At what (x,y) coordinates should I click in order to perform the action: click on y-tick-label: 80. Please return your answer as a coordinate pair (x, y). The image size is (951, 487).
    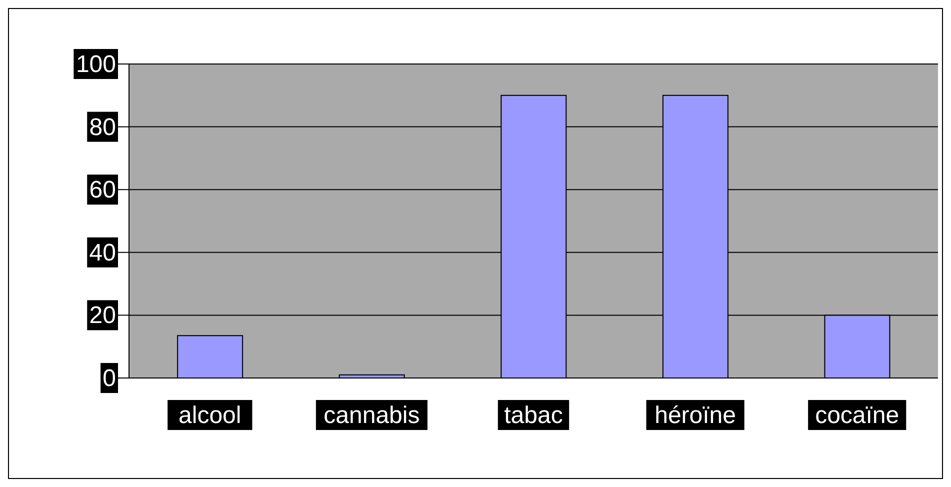
    Looking at the image, I should click on (102, 127).